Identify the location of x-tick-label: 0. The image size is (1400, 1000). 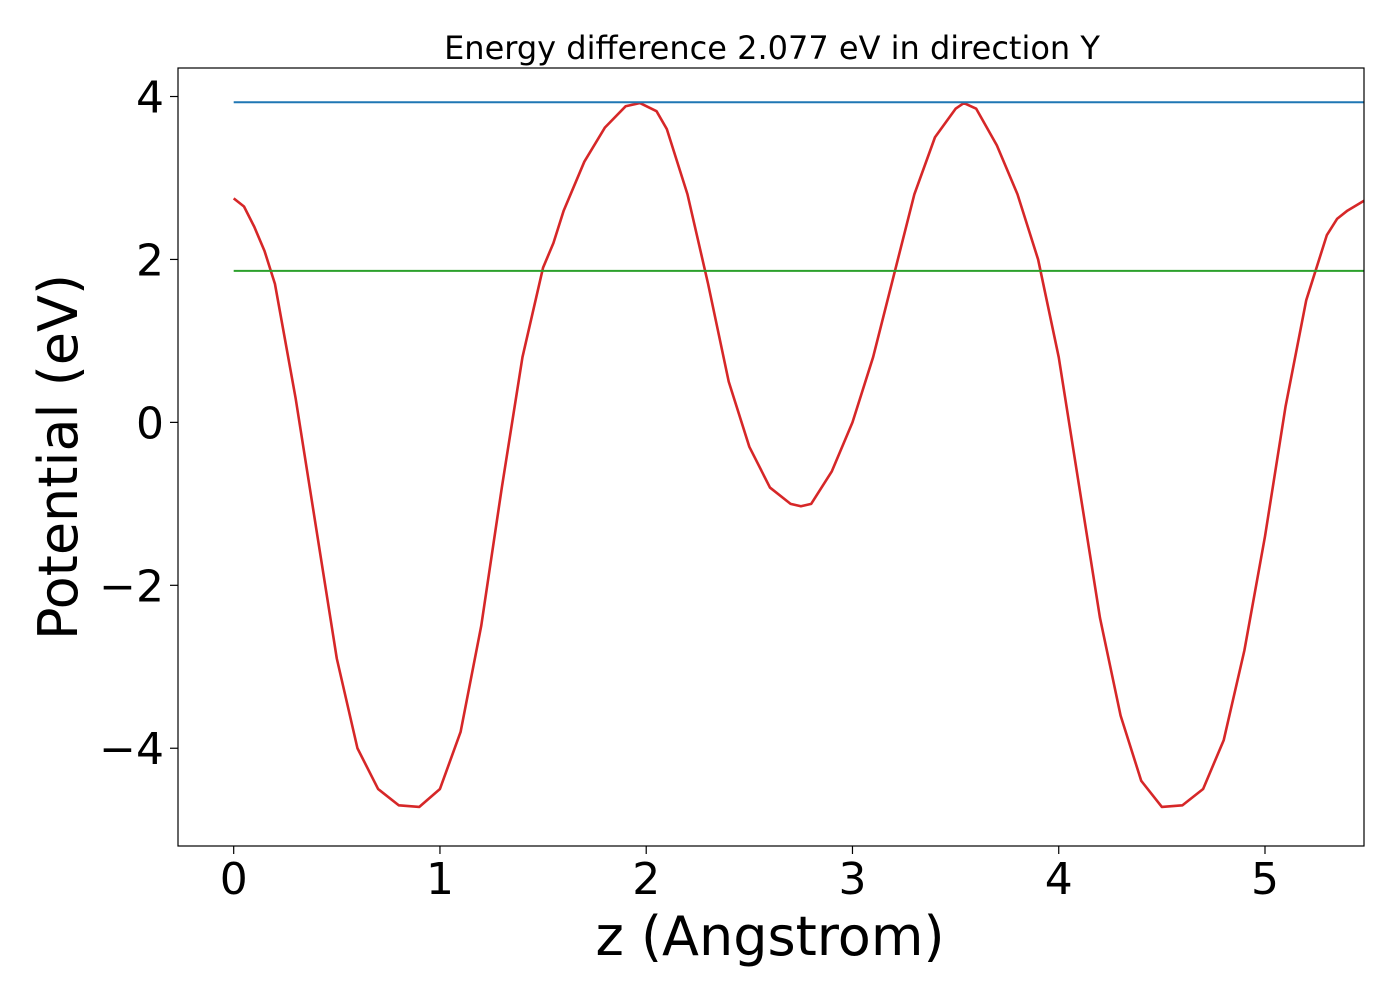
(234, 879).